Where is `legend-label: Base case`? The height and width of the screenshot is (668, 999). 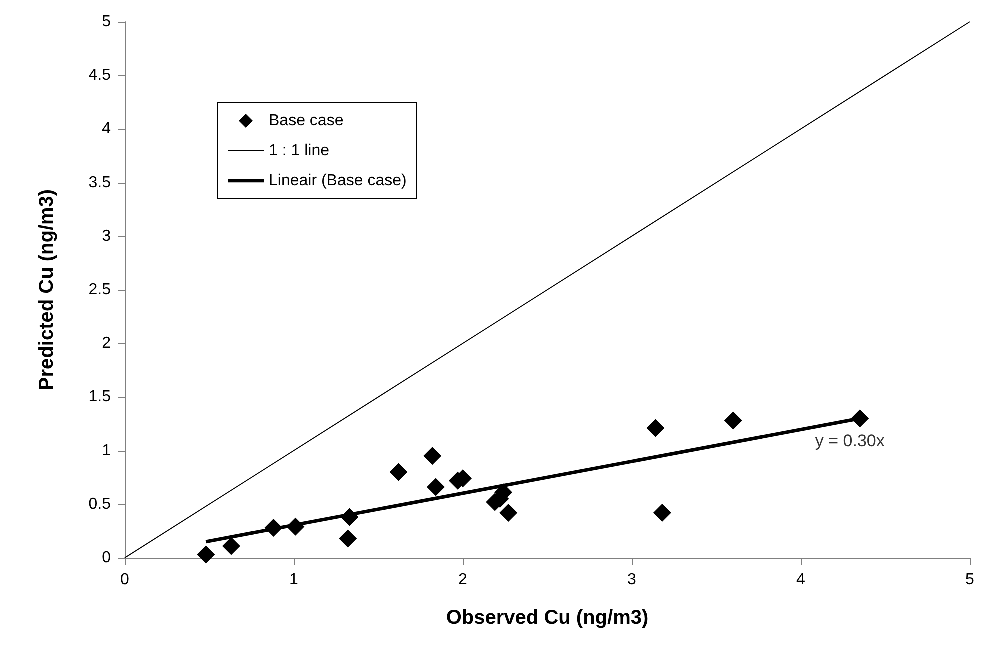 legend-label: Base case is located at coordinates (306, 121).